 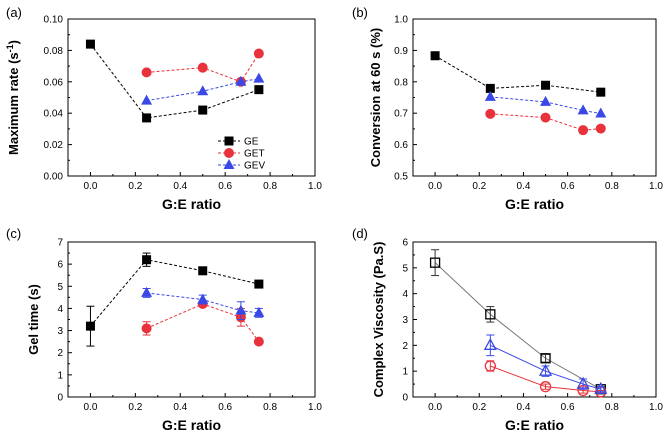 I want to click on series-GET, so click(x=545, y=122).